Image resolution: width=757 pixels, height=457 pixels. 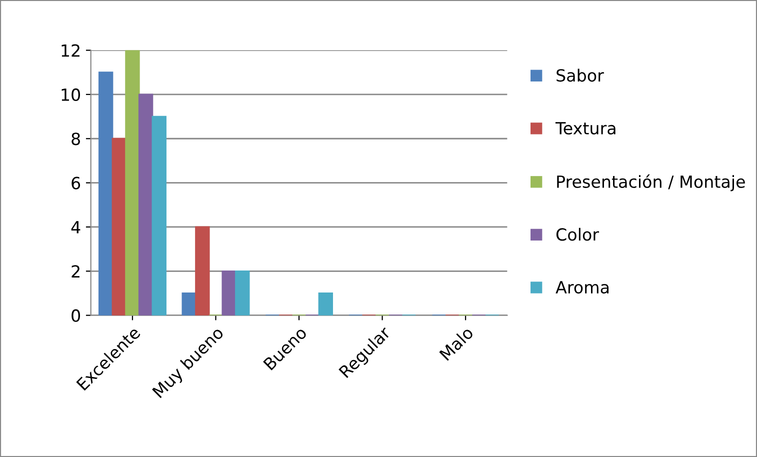 I want to click on y-tick-label: 0, so click(x=76, y=315).